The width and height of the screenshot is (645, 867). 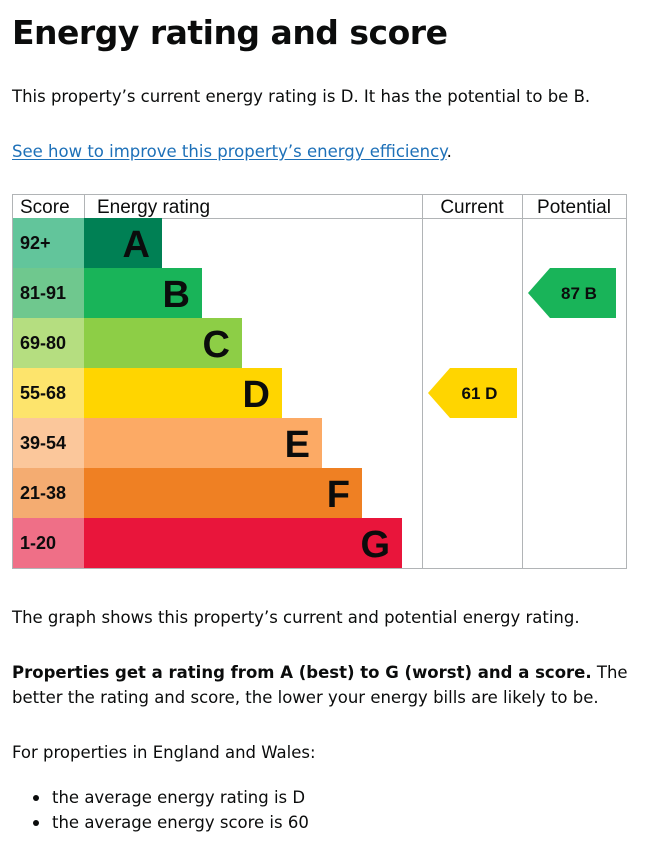 What do you see at coordinates (43, 443) in the screenshot?
I see `score-range-label: 39-54` at bounding box center [43, 443].